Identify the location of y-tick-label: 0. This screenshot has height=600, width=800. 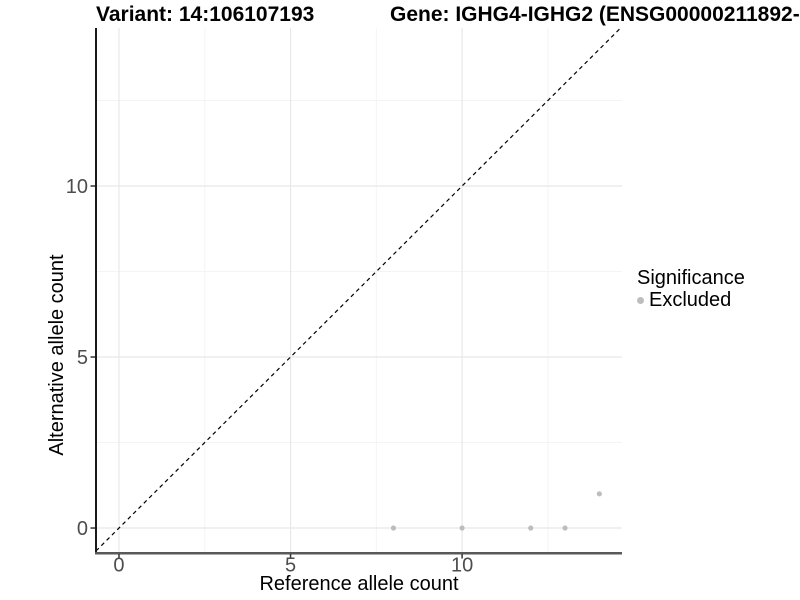
(82, 529).